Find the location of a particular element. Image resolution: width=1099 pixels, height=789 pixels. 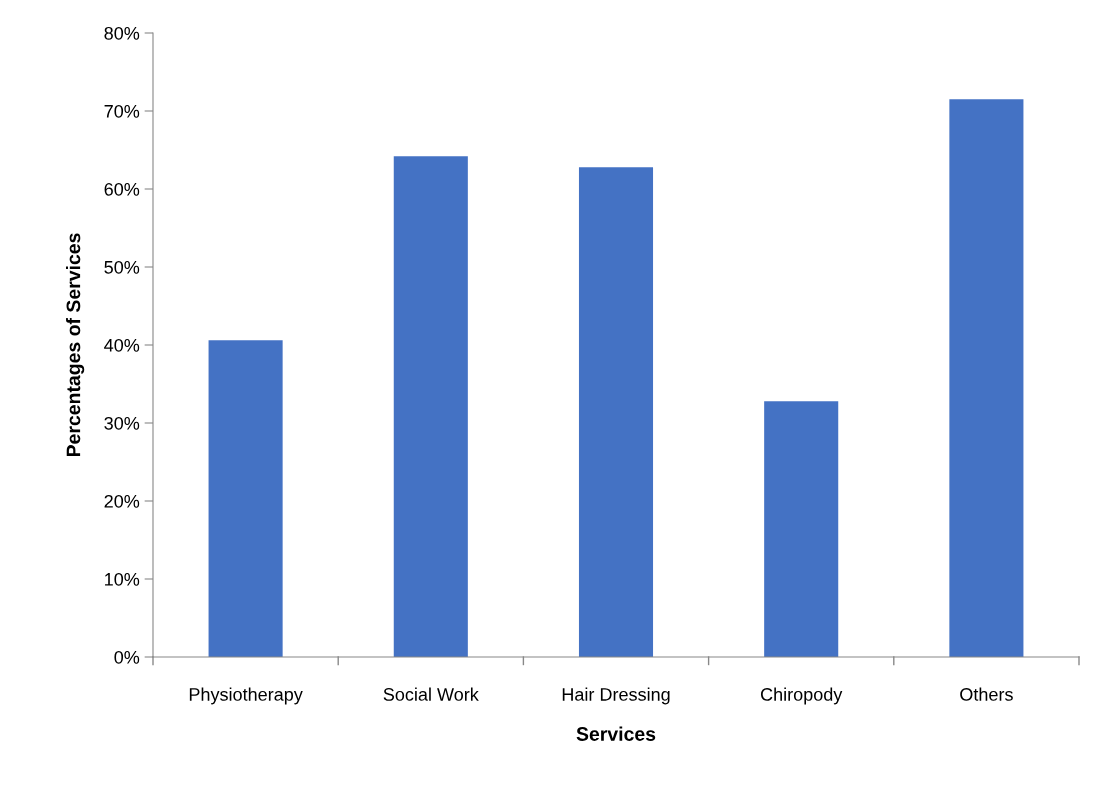

y-tick-label: 60% is located at coordinates (122, 189).